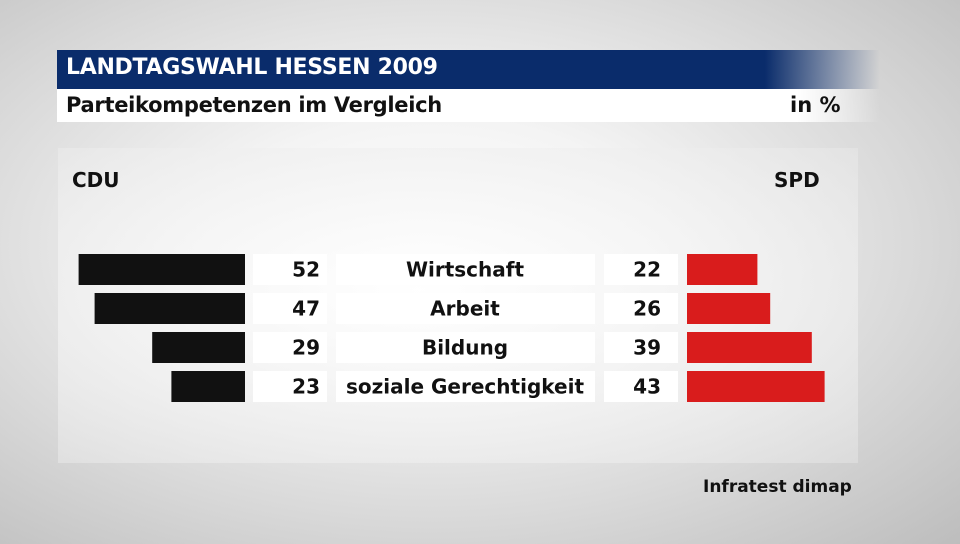 Image resolution: width=960 pixels, height=544 pixels. Describe the element at coordinates (797, 180) in the screenshot. I see `right-series-label: SPD` at that location.